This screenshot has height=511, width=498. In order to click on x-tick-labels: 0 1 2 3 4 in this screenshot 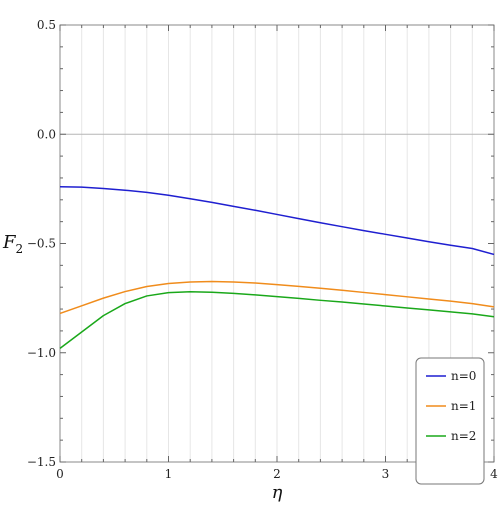, I will do `click(277, 474)`.